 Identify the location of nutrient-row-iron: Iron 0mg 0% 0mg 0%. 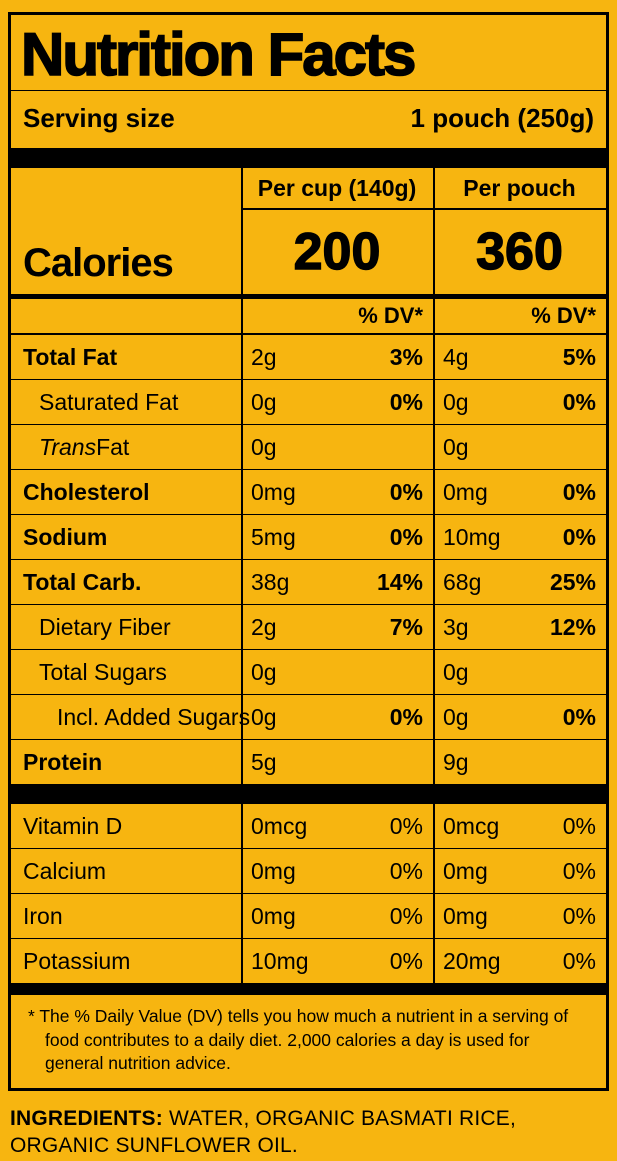
(308, 915).